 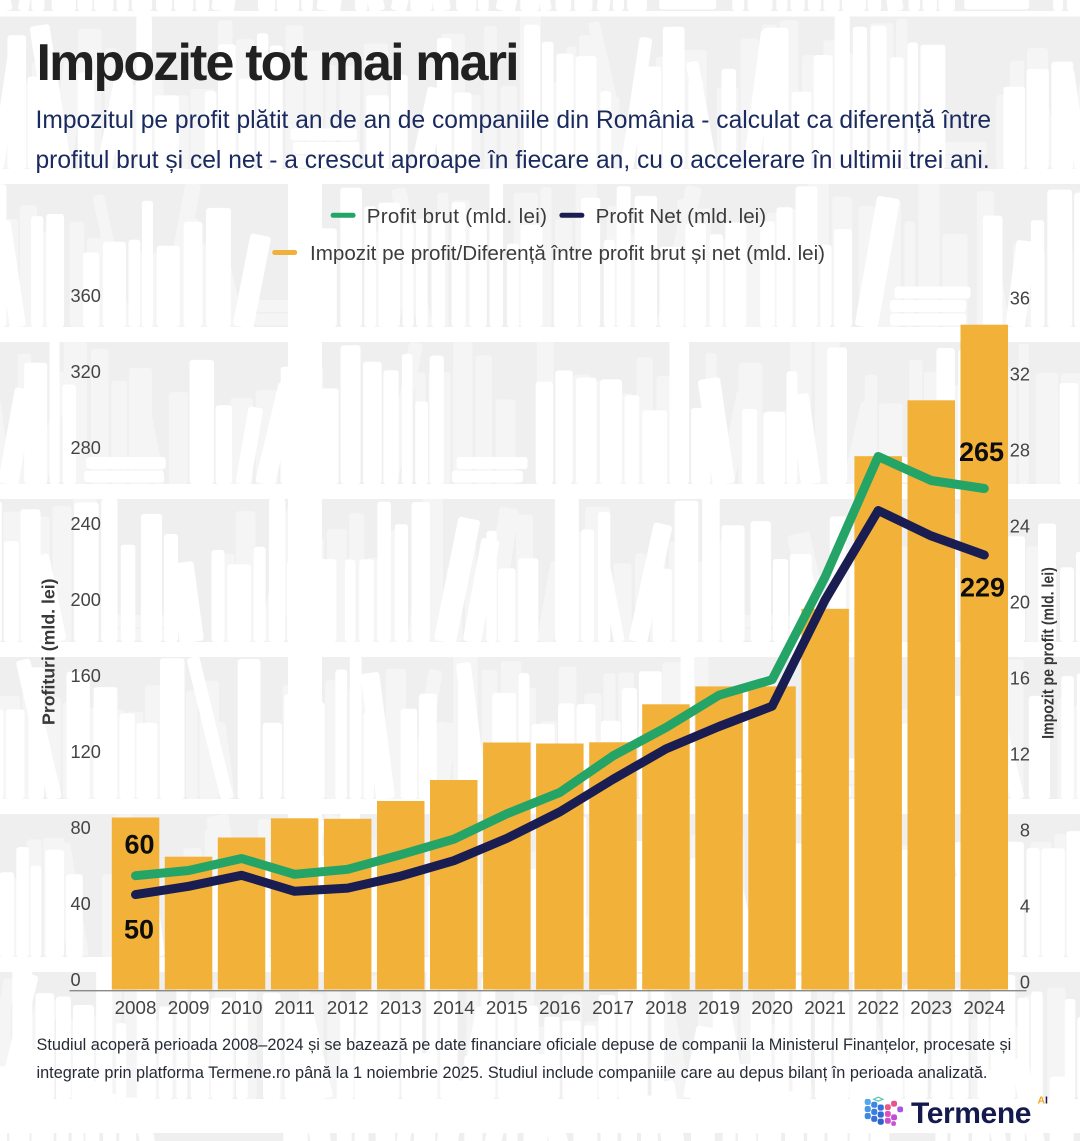 I want to click on svg-text: 200, so click(x=86, y=600).